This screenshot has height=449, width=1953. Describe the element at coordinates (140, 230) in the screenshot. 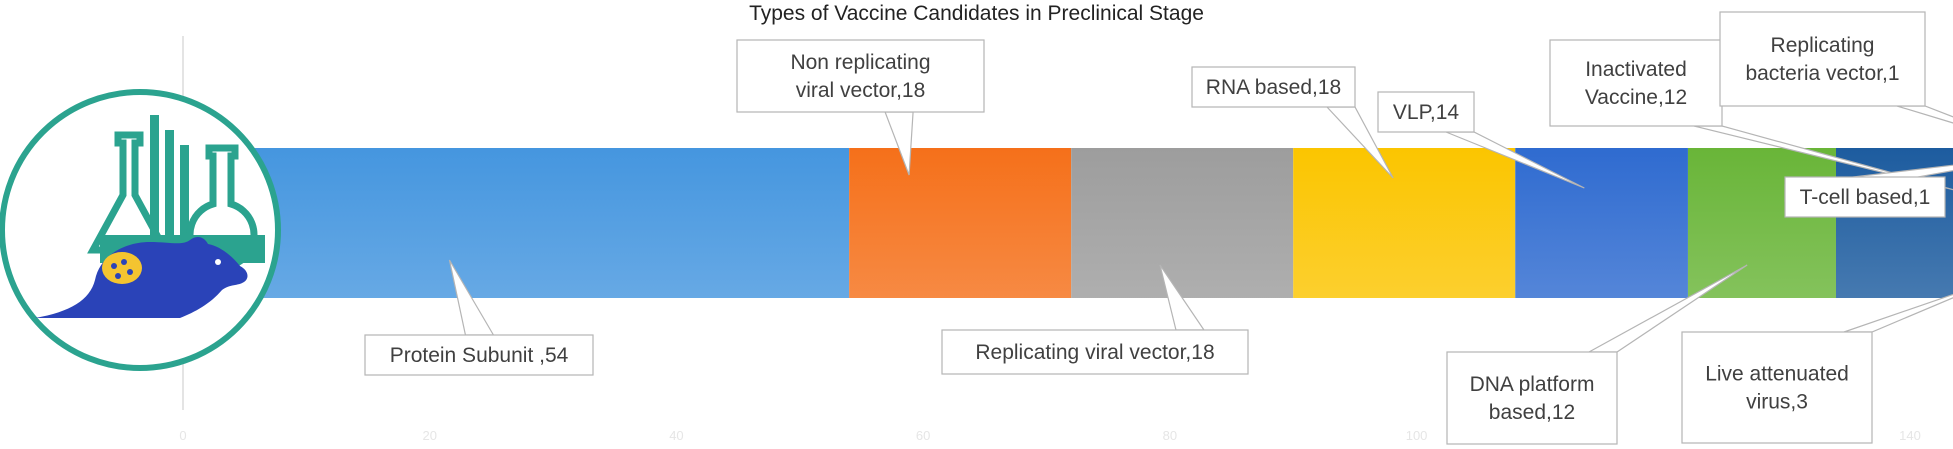

I see `lab-mouse-icon` at that location.